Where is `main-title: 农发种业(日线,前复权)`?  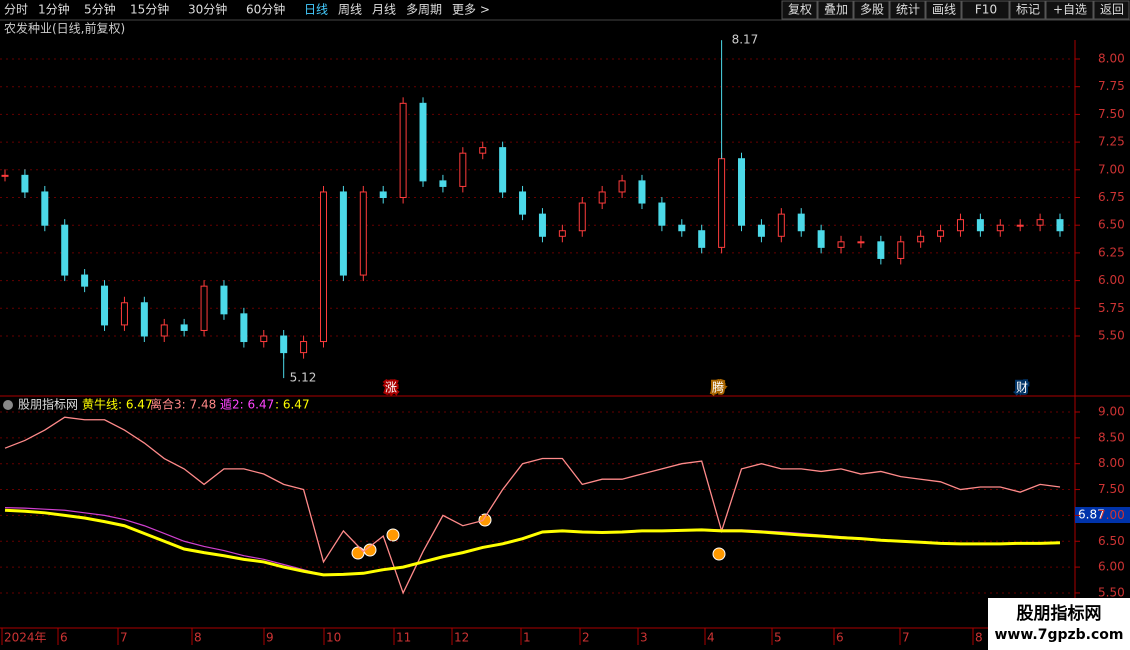 main-title: 农发种业(日线,前复权) is located at coordinates (64, 28).